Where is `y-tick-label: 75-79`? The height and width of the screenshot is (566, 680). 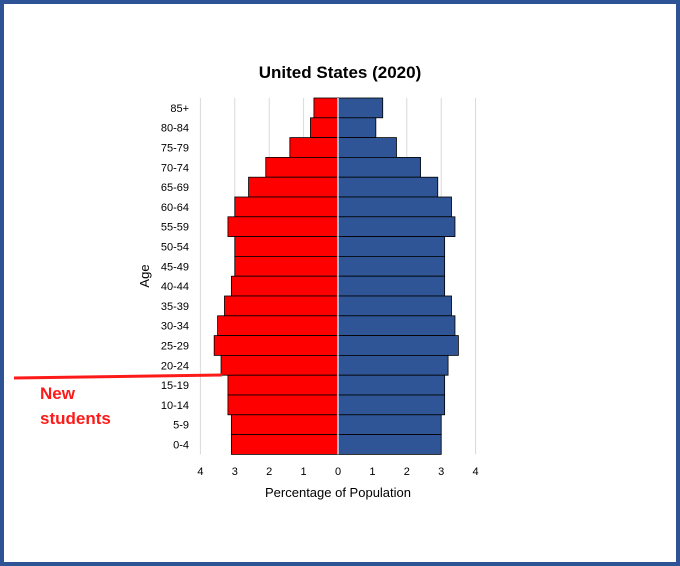
y-tick-label: 75-79 is located at coordinates (175, 149).